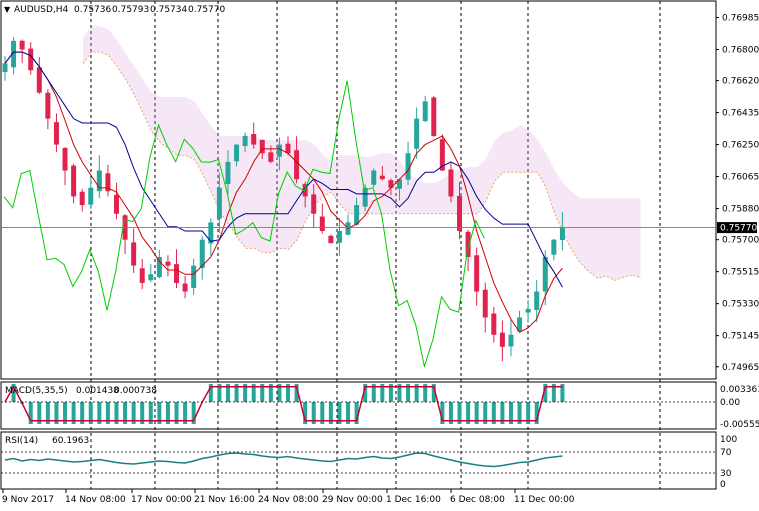 The width and height of the screenshot is (759, 511). What do you see at coordinates (723, 485) in the screenshot?
I see `rsi-tick-0: 0` at bounding box center [723, 485].